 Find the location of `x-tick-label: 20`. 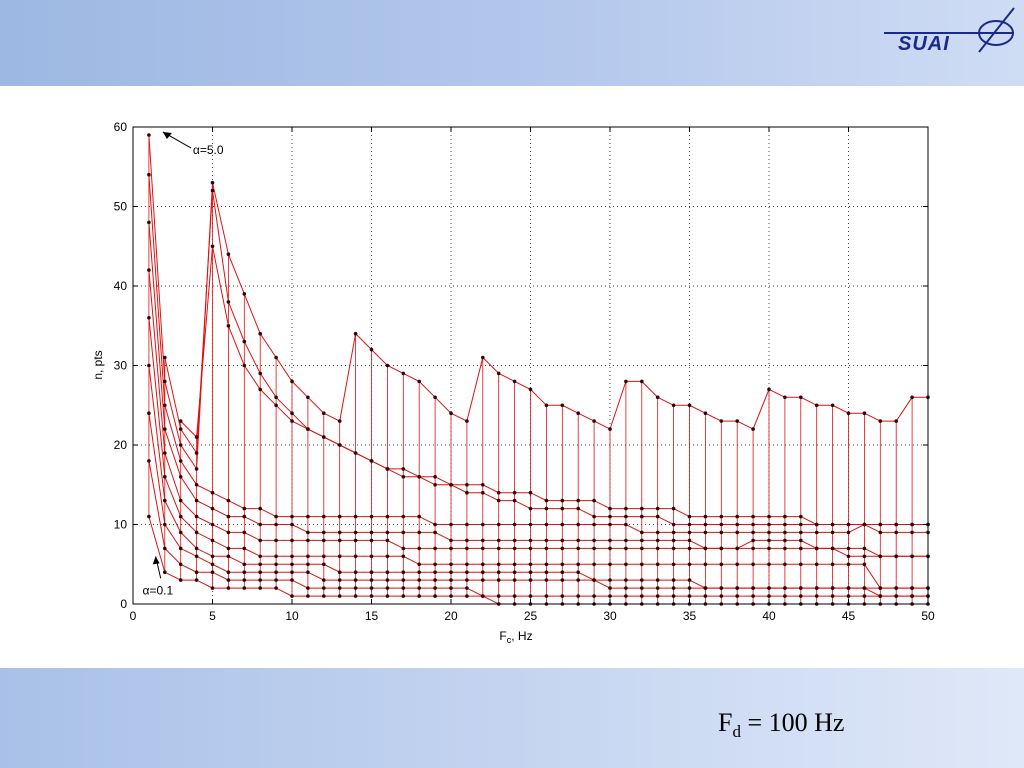

x-tick-label: 20 is located at coordinates (451, 616).